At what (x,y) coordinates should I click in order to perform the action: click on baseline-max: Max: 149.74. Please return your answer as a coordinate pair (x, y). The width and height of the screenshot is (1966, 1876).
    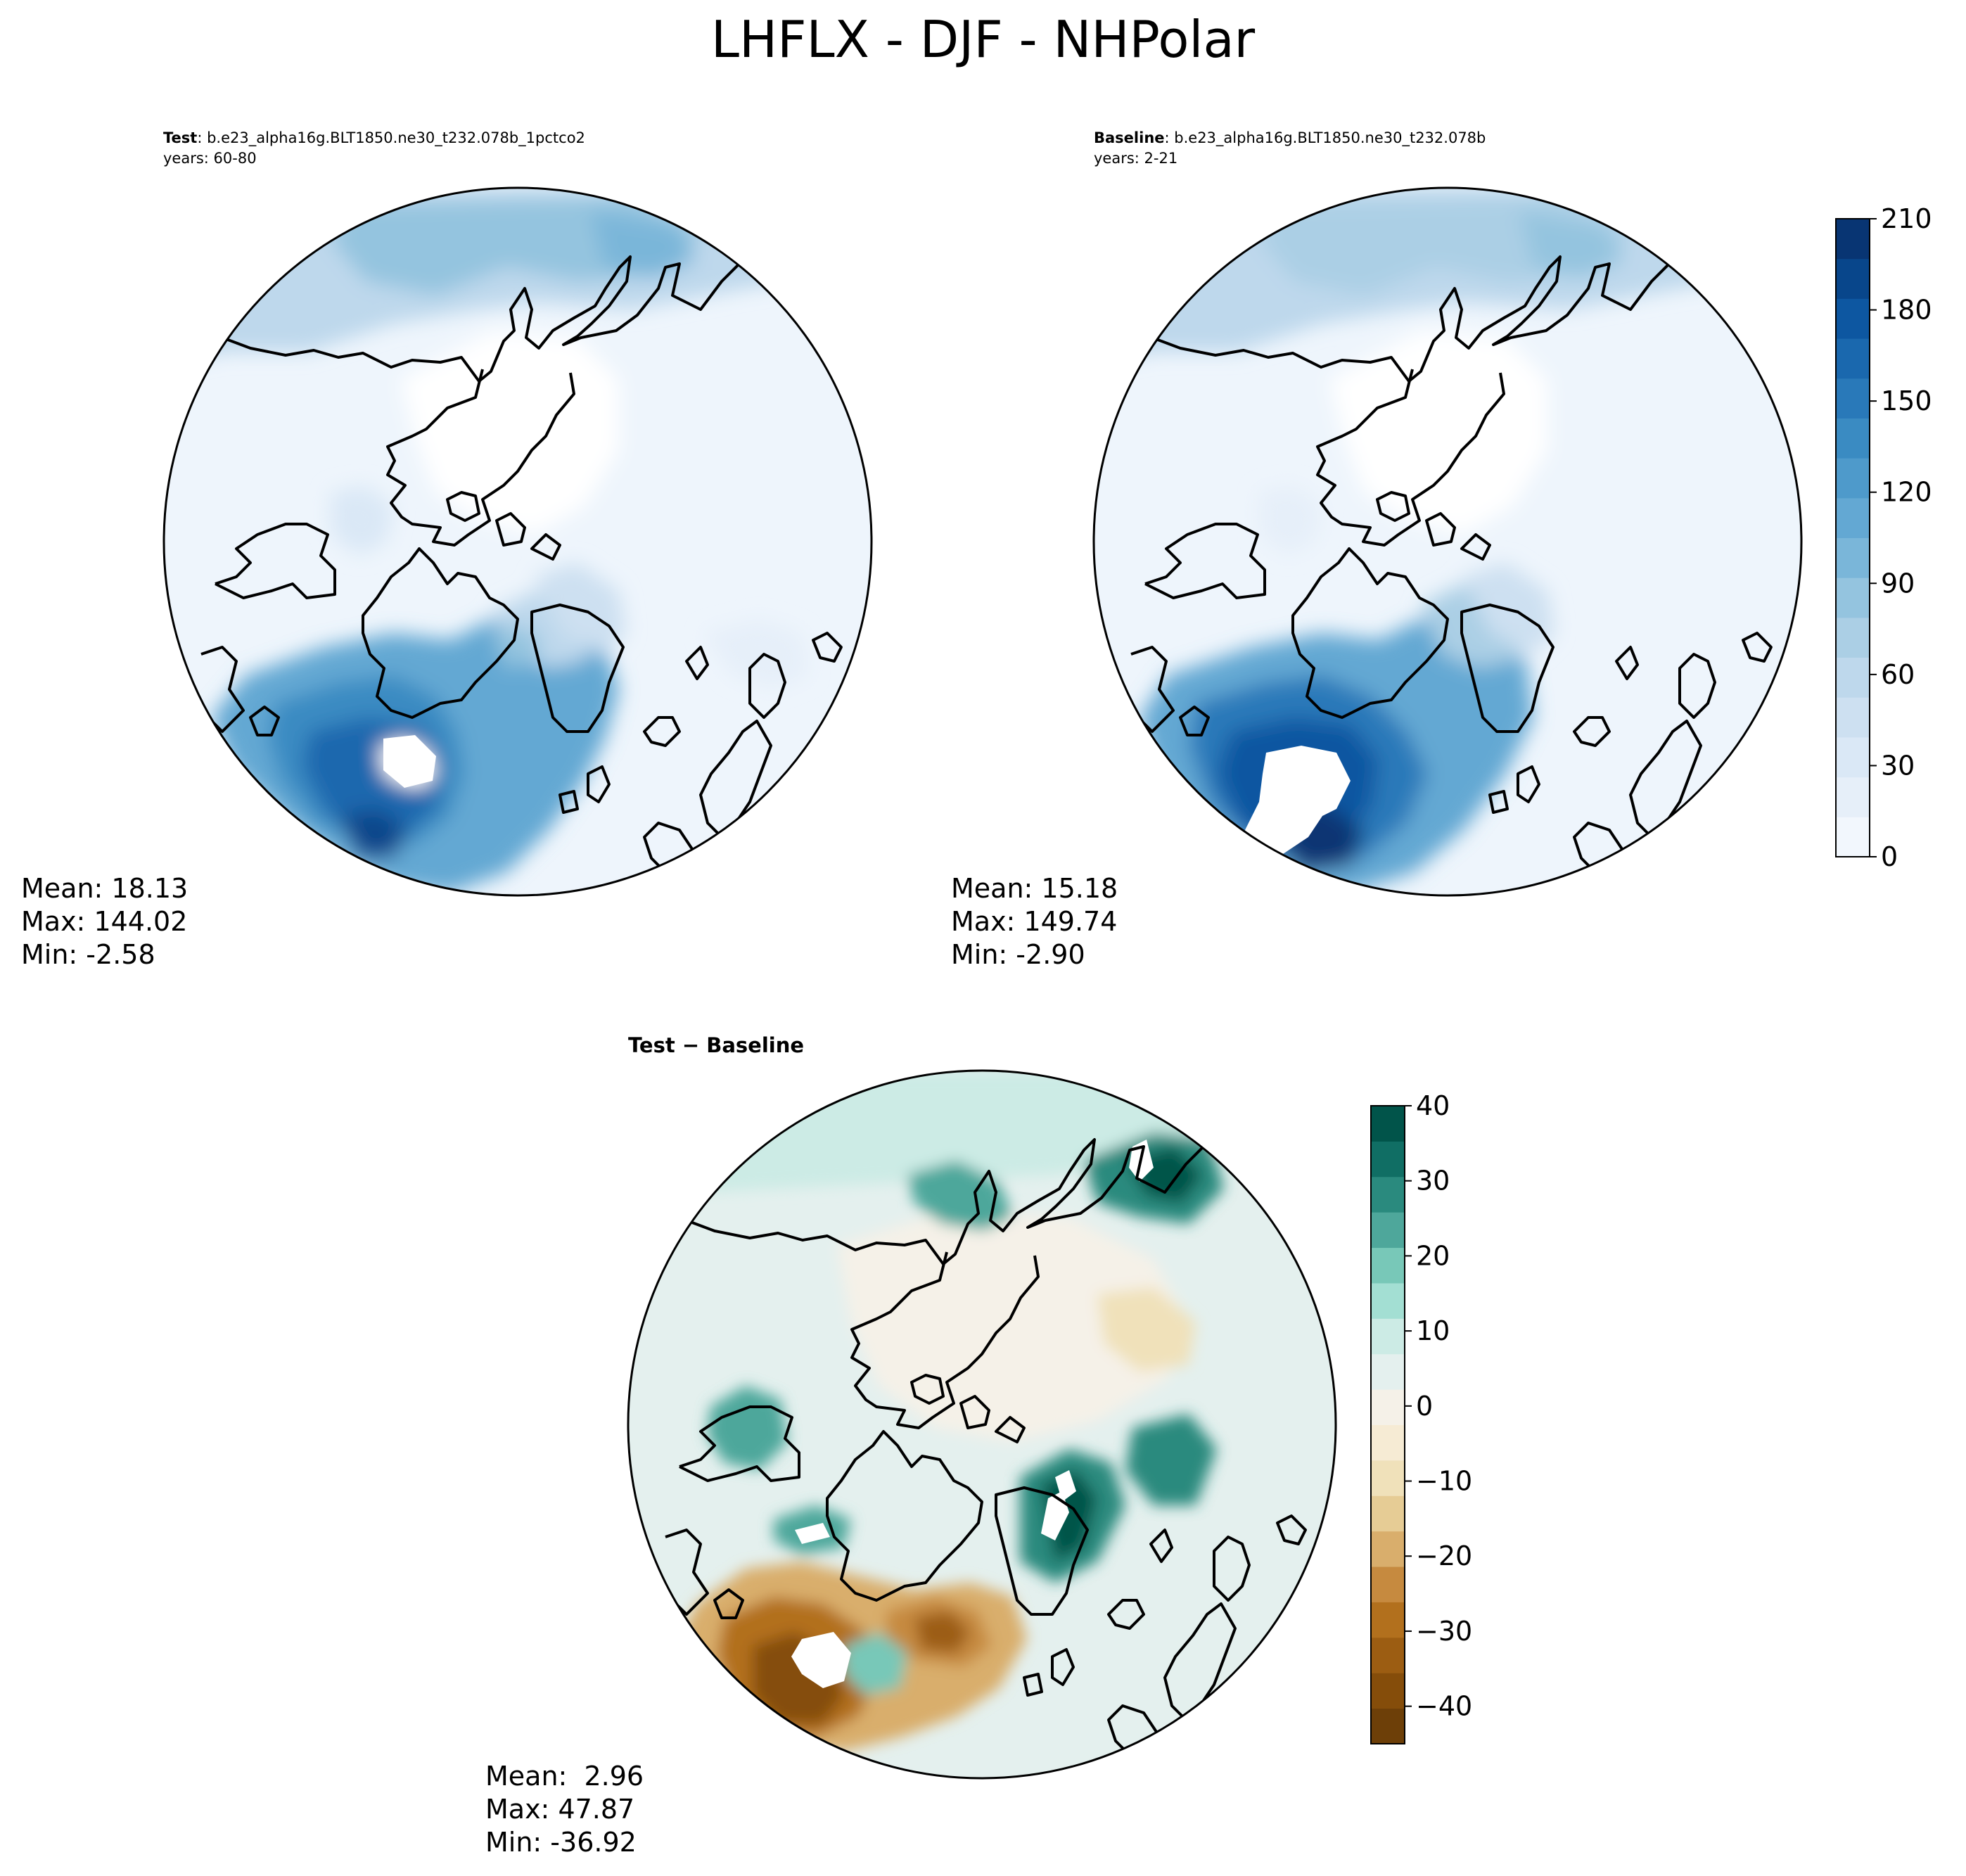
    Looking at the image, I should click on (1034, 921).